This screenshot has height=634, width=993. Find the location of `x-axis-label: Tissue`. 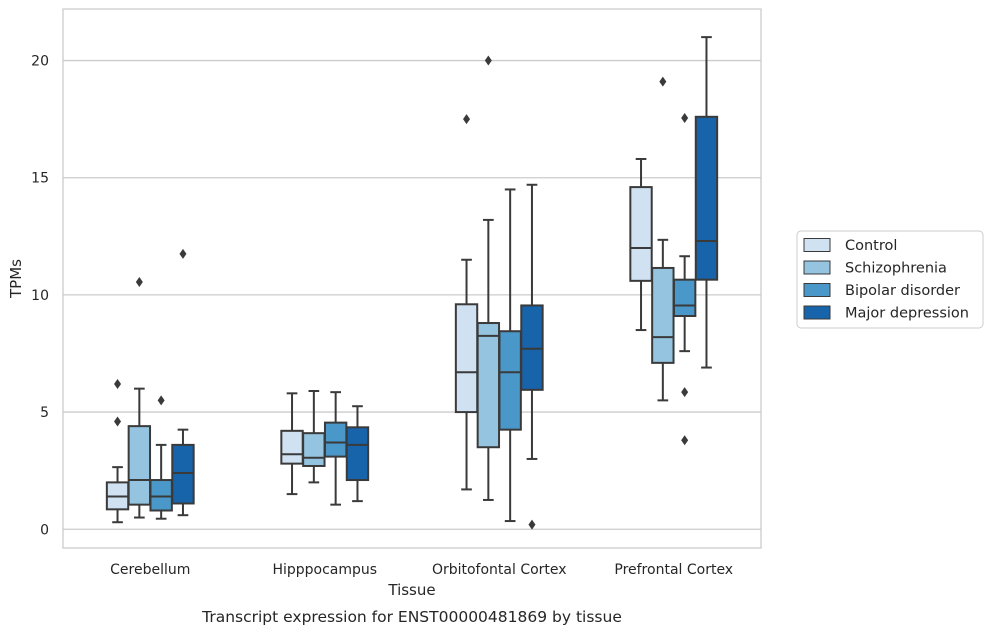

x-axis-label: Tissue is located at coordinates (411, 590).